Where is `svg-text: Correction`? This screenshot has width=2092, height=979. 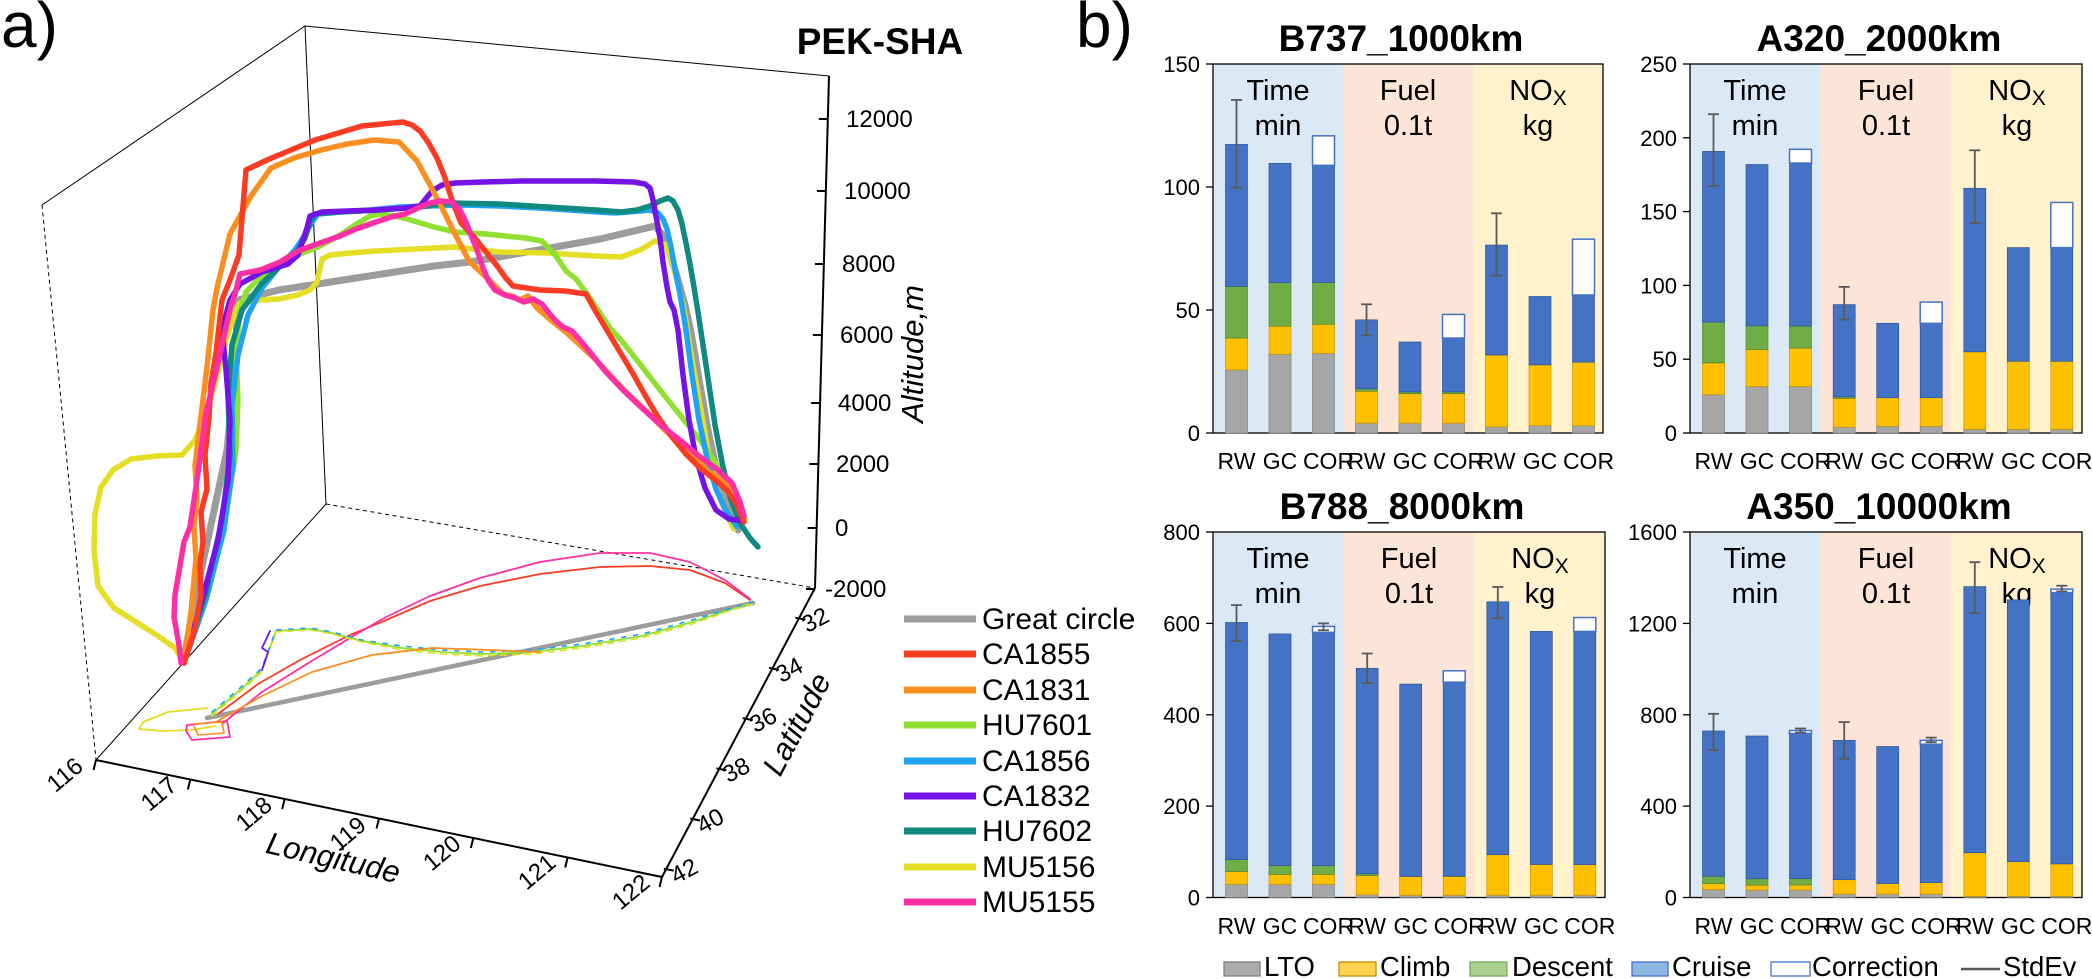 svg-text: Correction is located at coordinates (1875, 965).